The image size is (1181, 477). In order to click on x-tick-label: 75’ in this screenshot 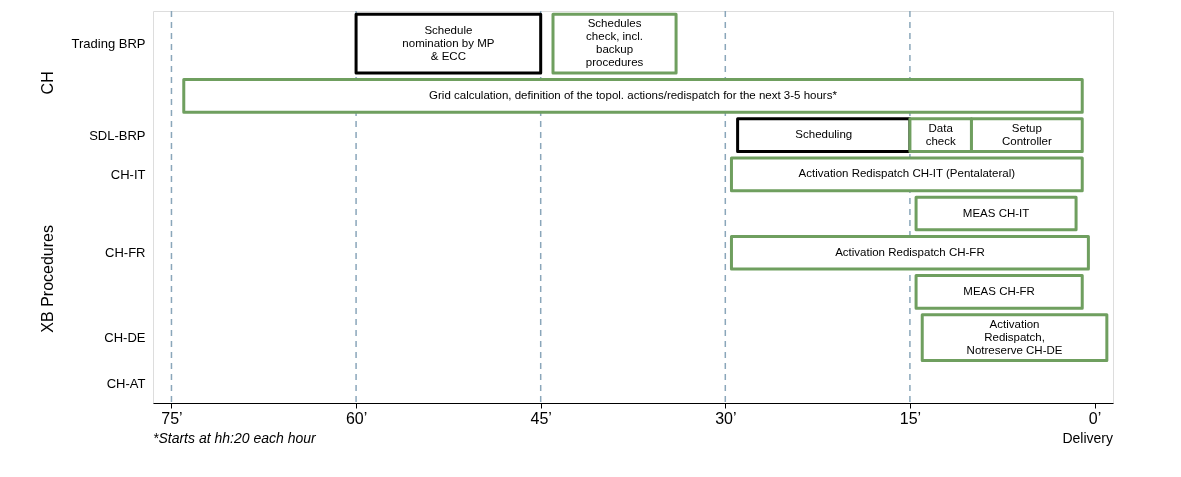, I will do `click(172, 418)`.